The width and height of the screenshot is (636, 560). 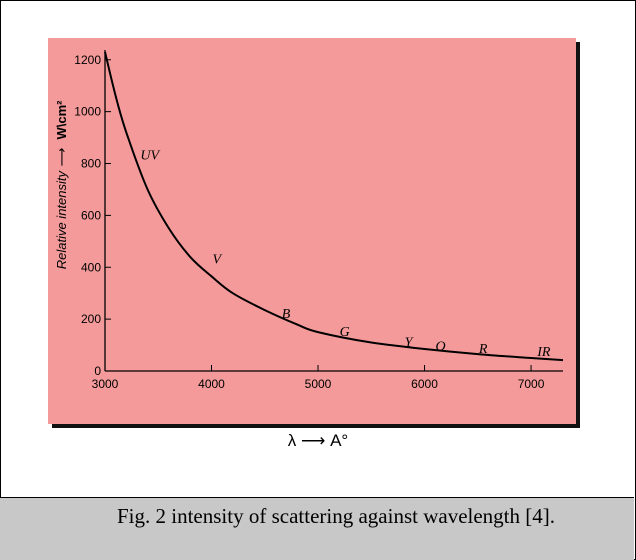 I want to click on y-tick-label: 800, so click(x=91, y=164).